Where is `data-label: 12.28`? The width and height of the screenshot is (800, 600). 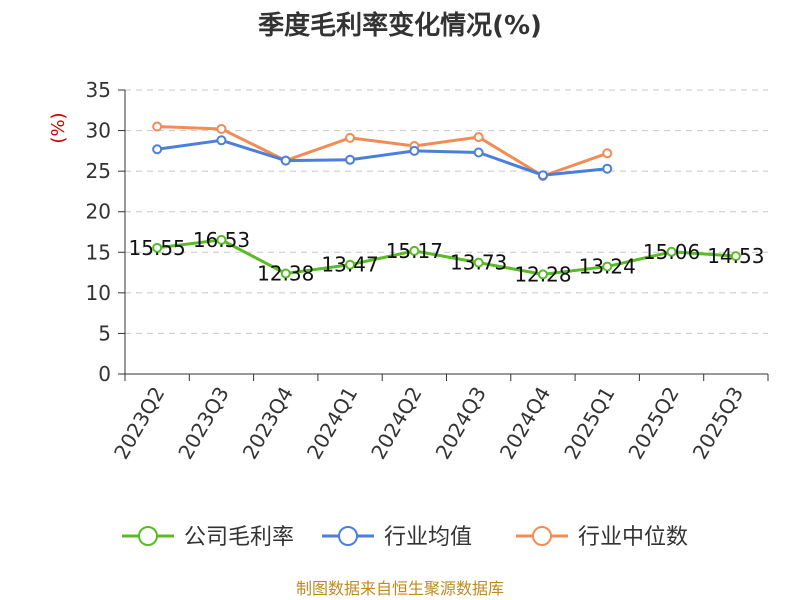 data-label: 12.28 is located at coordinates (542, 274).